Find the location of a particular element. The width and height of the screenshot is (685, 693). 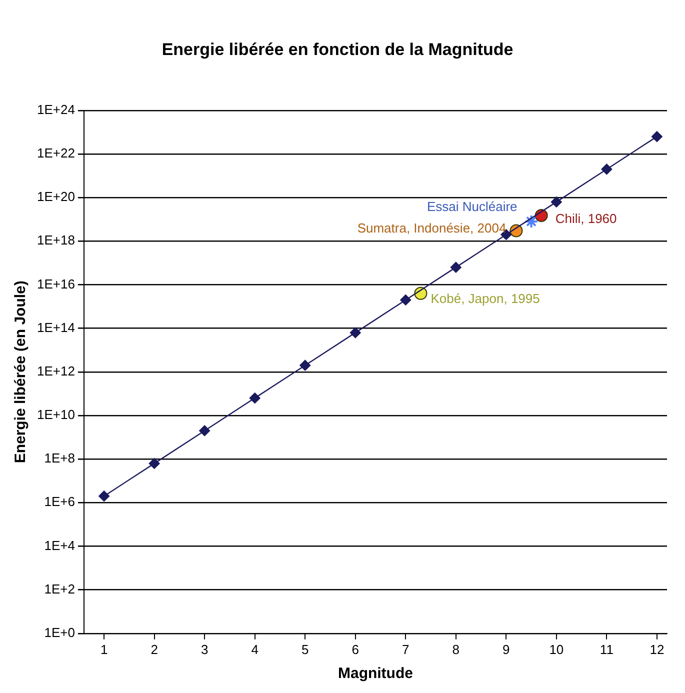

x-tick-label: 6 is located at coordinates (355, 649).